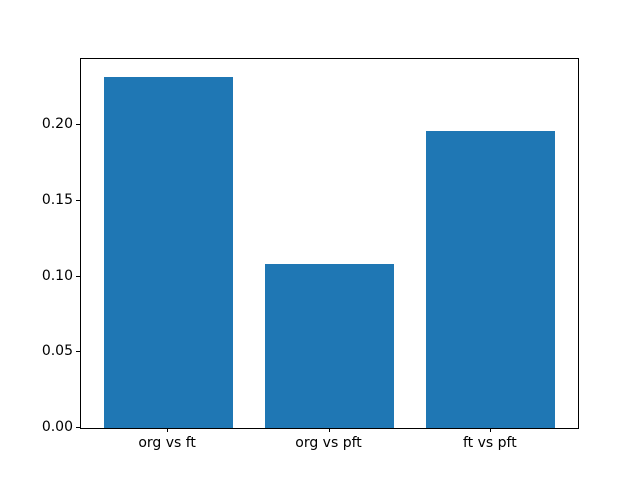 This screenshot has width=640, height=480. Describe the element at coordinates (490, 443) in the screenshot. I see `x-tick-label: ft vs pft` at that location.